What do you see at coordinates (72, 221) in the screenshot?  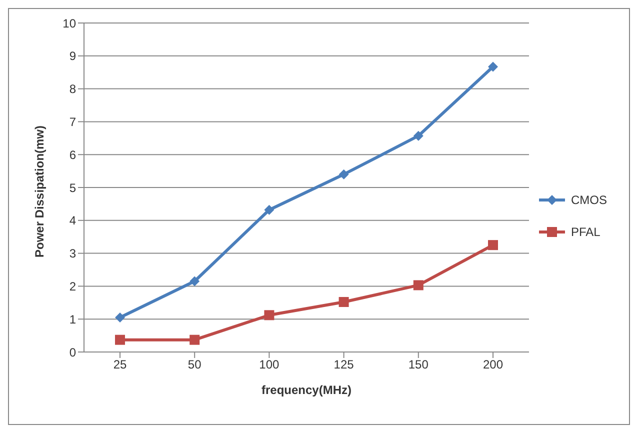 I see `y-tick-label: 4` at bounding box center [72, 221].